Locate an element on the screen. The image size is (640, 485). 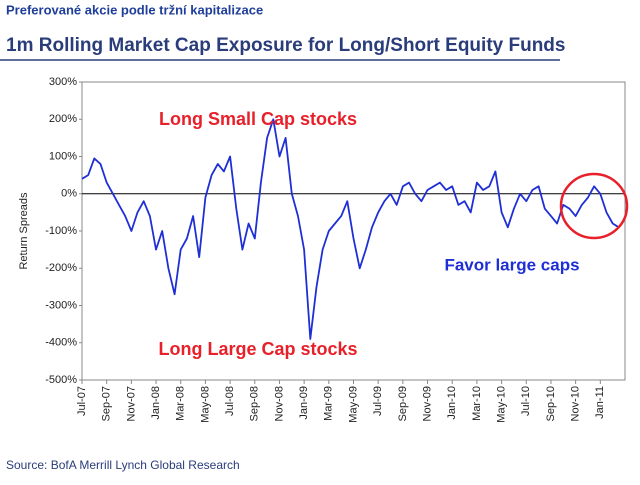
y-tick-label: -100% is located at coordinates (61, 231).